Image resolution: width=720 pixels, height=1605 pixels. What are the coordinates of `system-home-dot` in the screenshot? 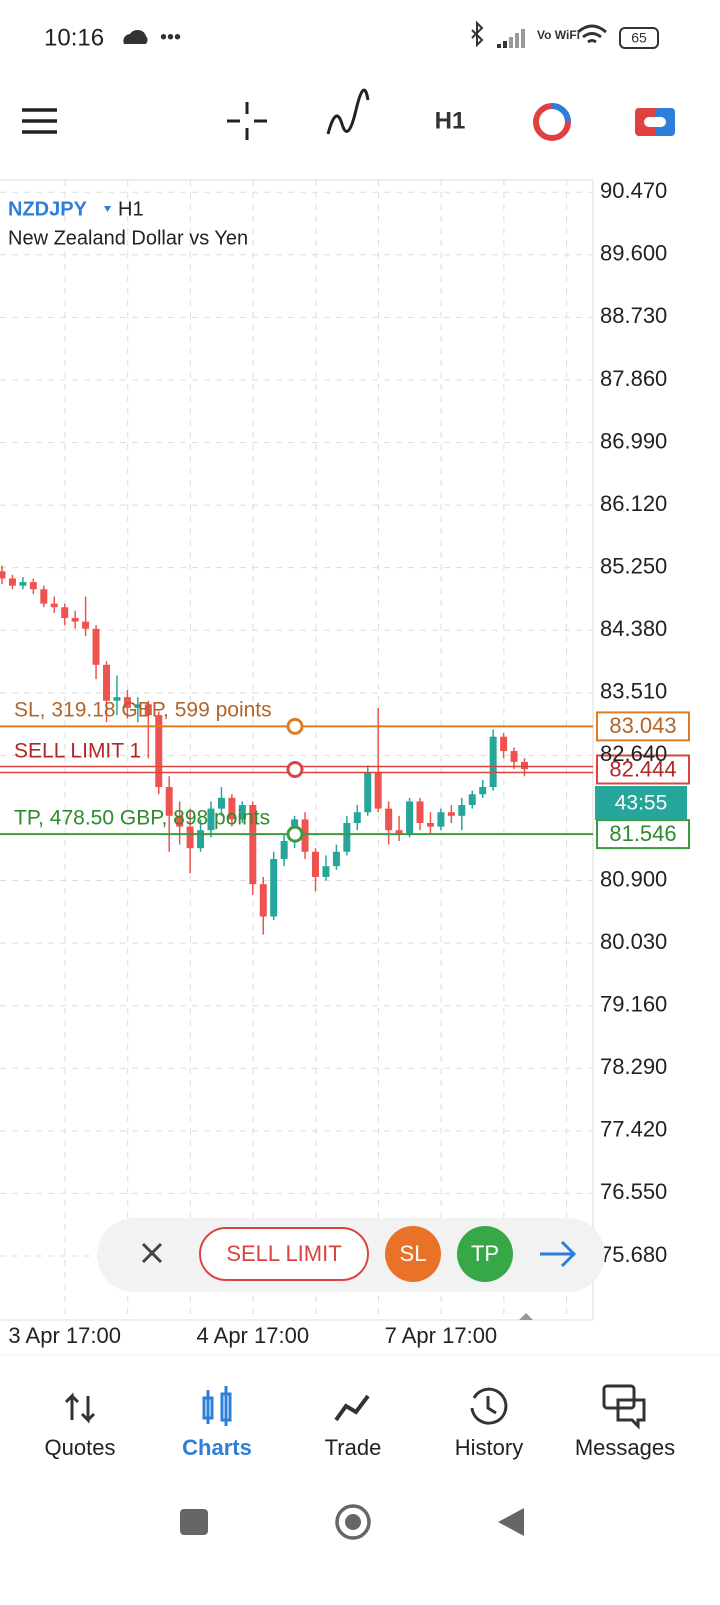 It's located at (353, 1522).